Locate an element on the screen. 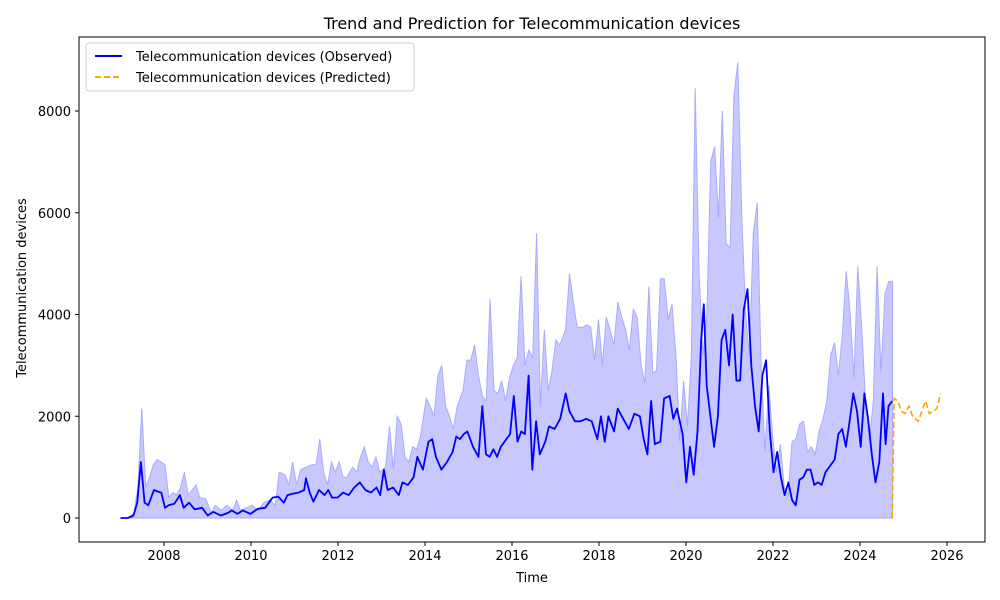 This screenshot has height=600, width=1000. x-tick-label: 2018 is located at coordinates (598, 556).